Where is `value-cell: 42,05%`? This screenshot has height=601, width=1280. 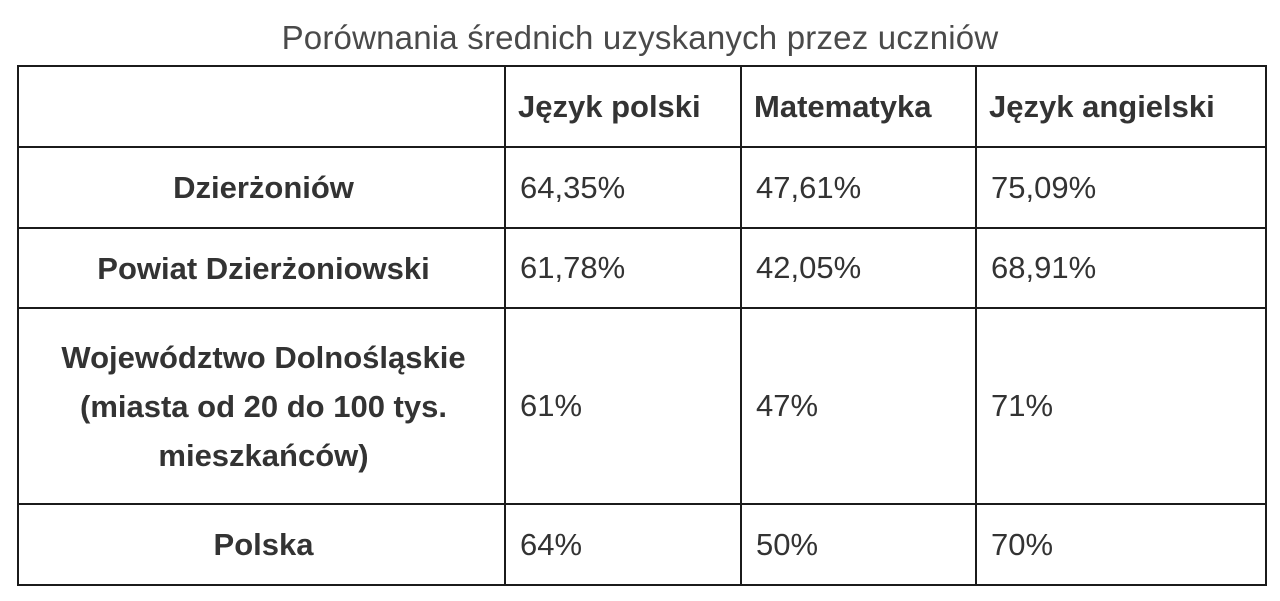 value-cell: 42,05% is located at coordinates (858, 268).